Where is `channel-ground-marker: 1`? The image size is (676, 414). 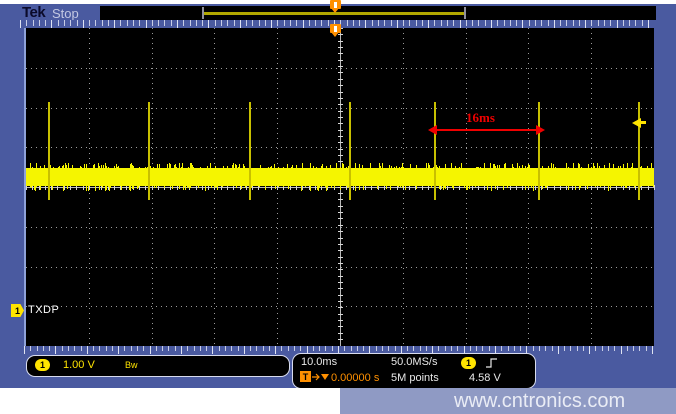 channel-ground-marker: 1 is located at coordinates (17, 310).